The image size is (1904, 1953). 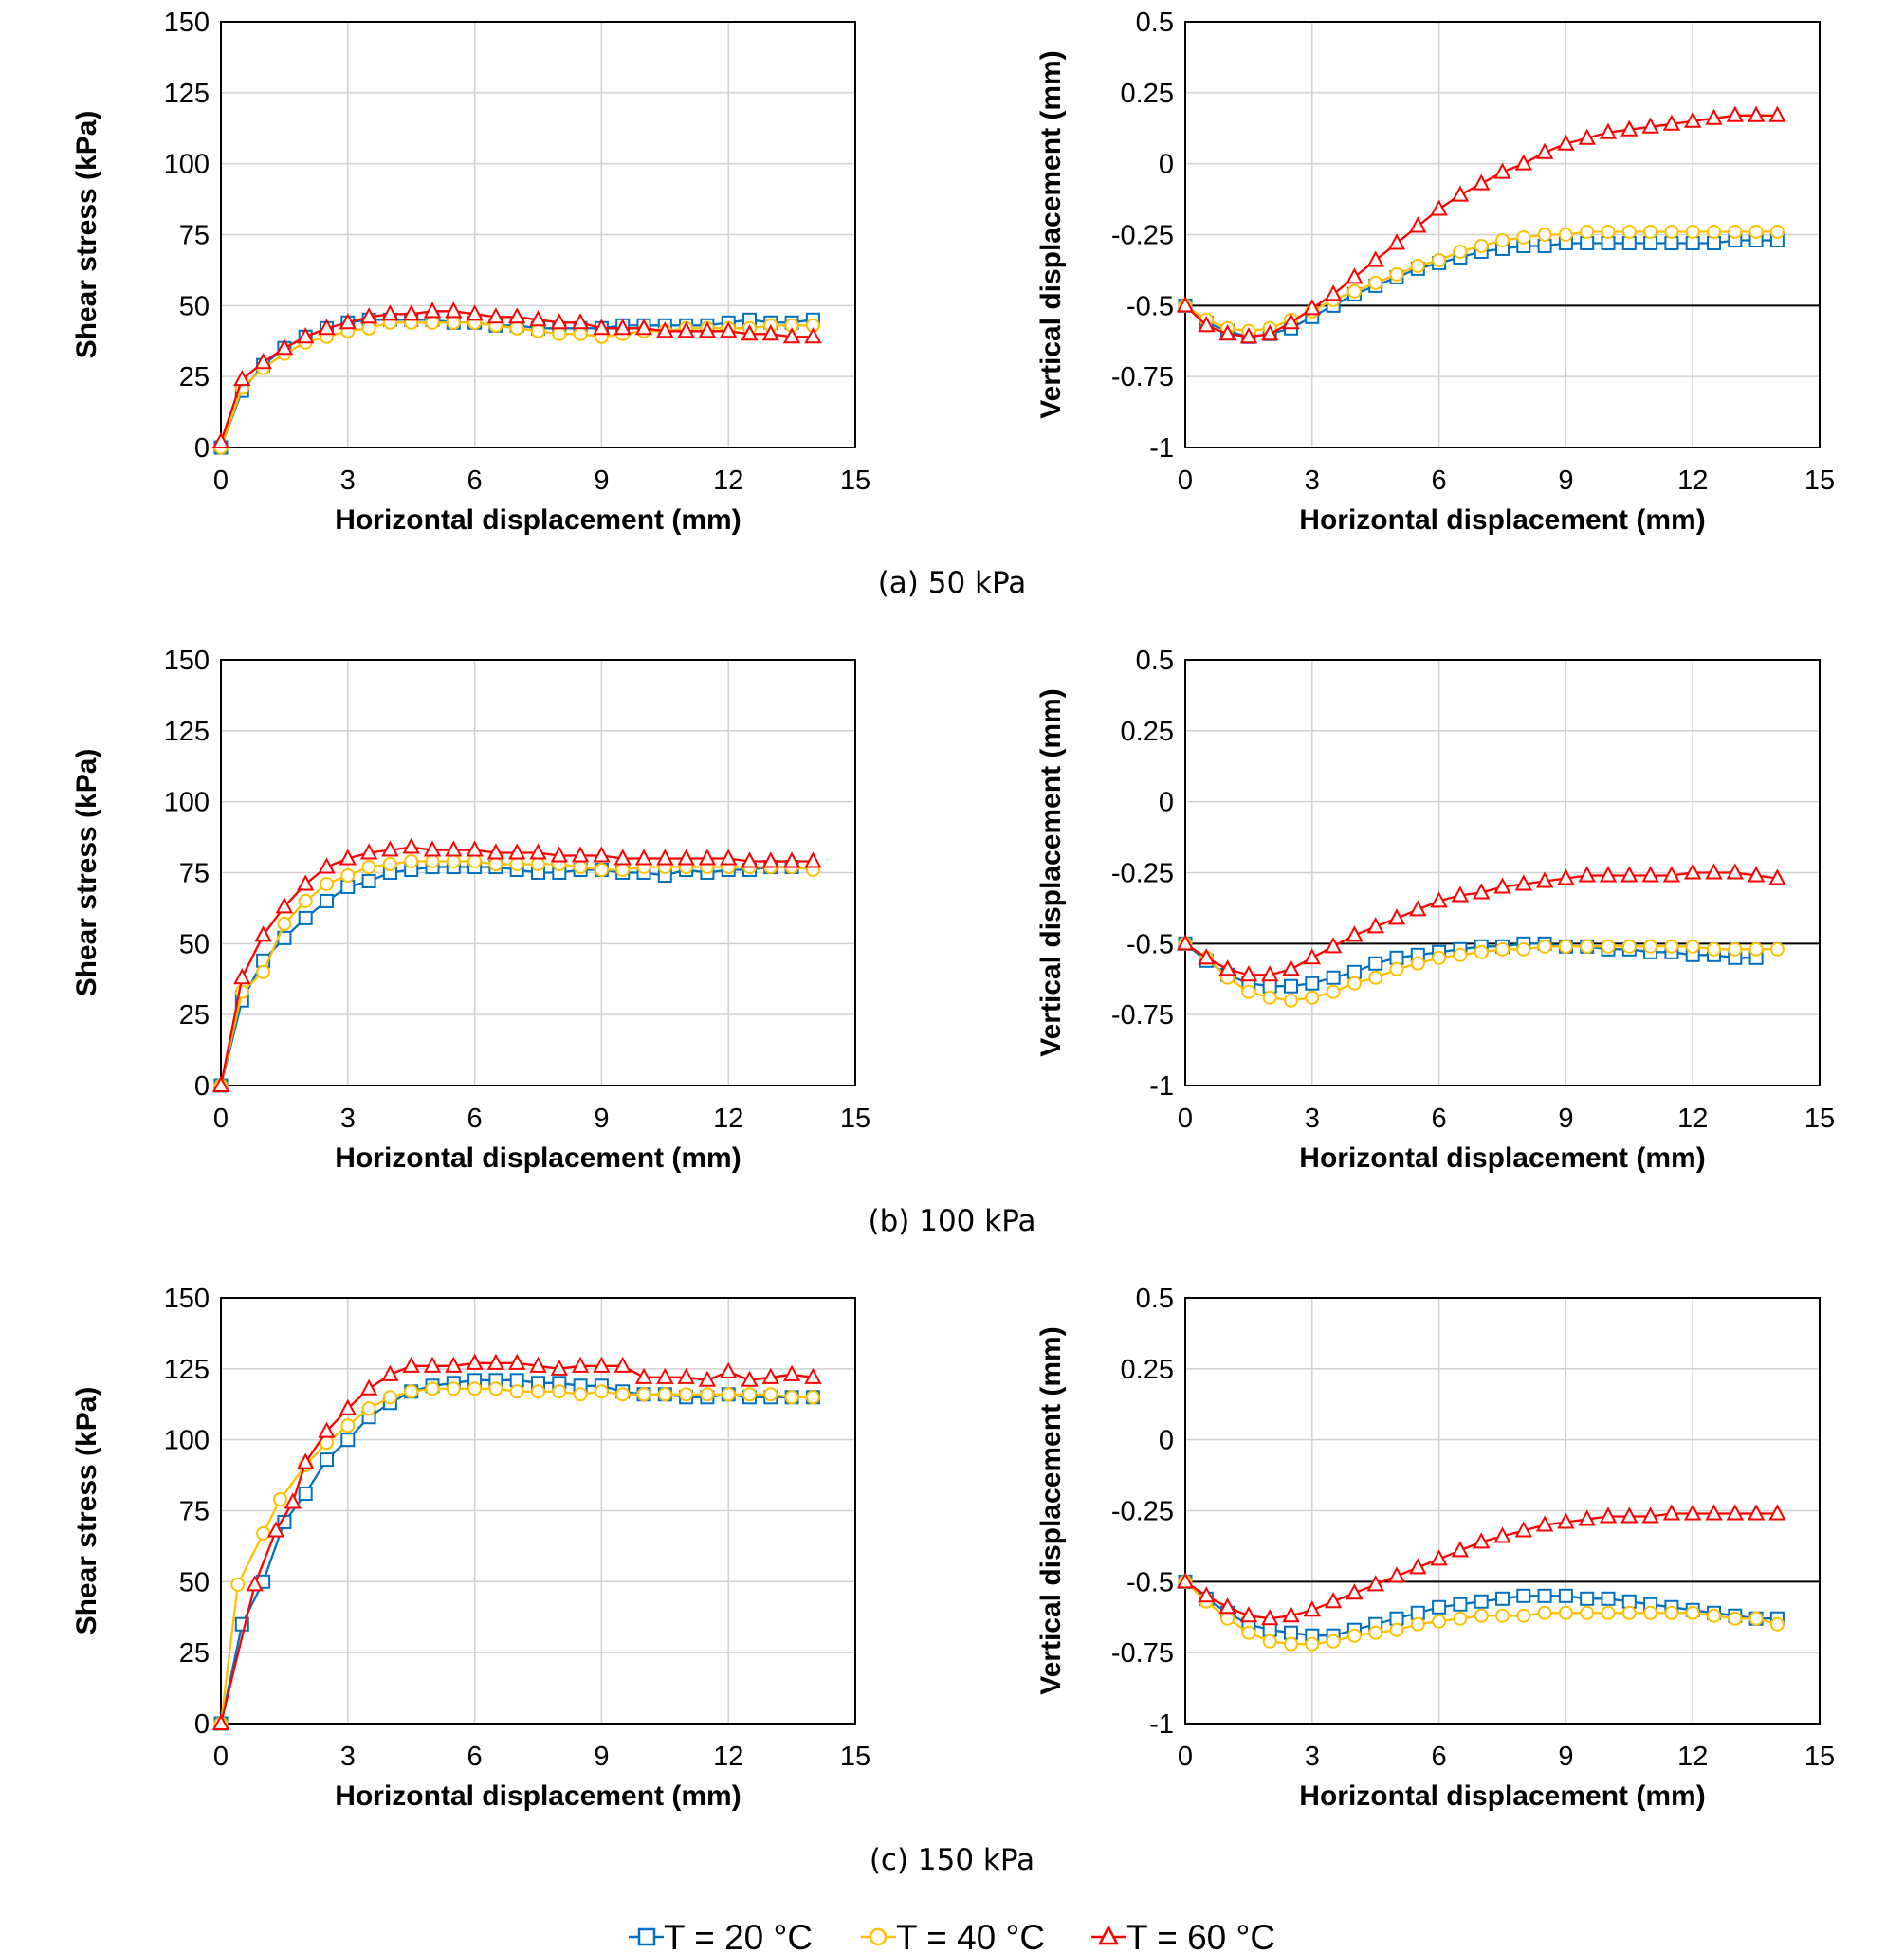 I want to click on caption-a: (a) 50 kPa, so click(x=953, y=583).